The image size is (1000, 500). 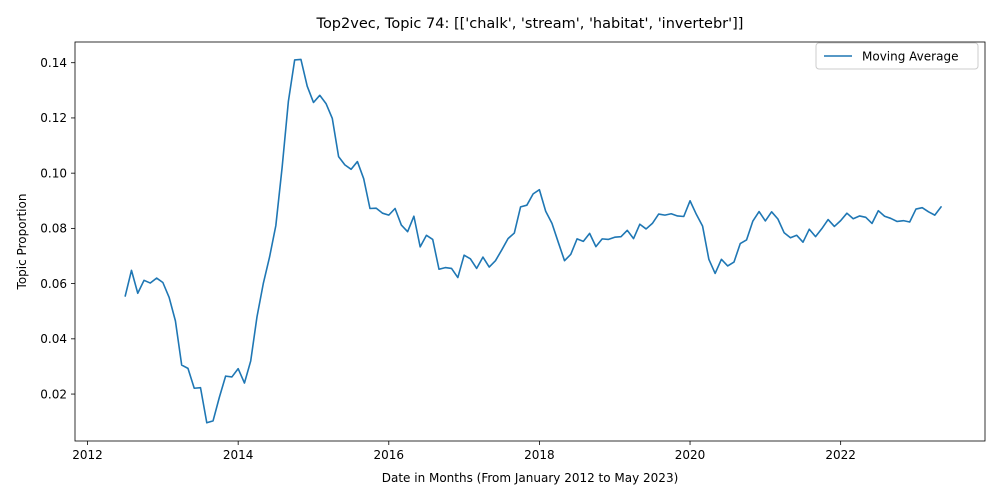 What do you see at coordinates (910, 57) in the screenshot?
I see `legend-label-moving-average: Moving Average` at bounding box center [910, 57].